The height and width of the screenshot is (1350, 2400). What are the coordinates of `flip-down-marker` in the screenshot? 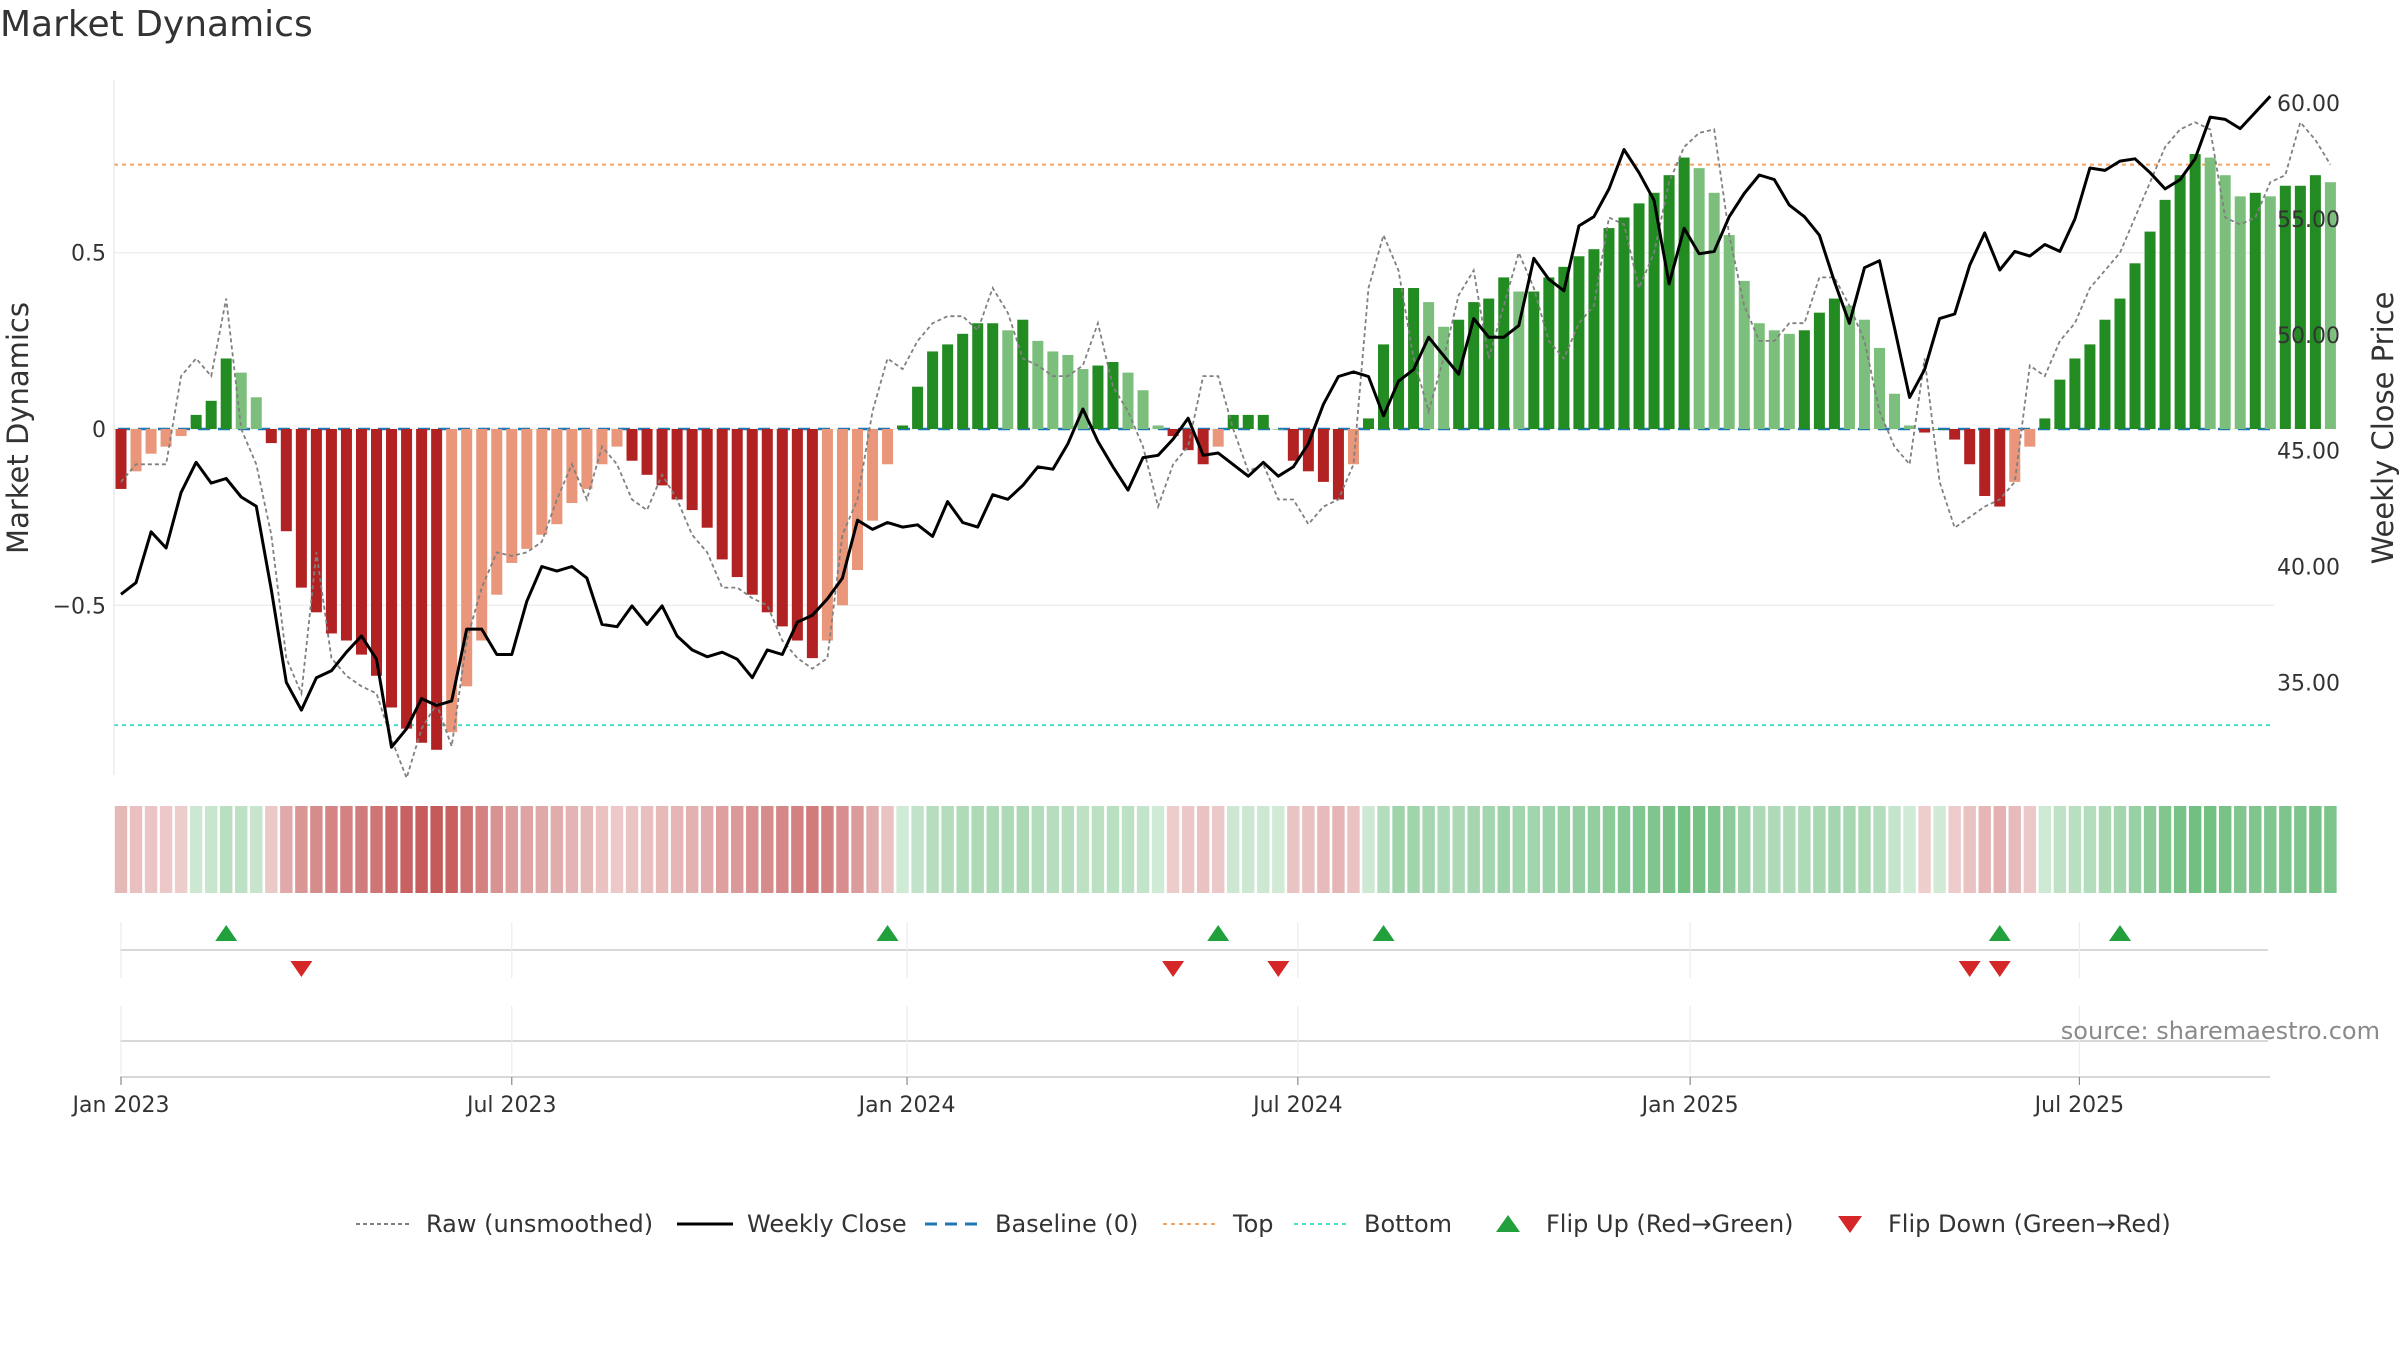 It's located at (1278, 969).